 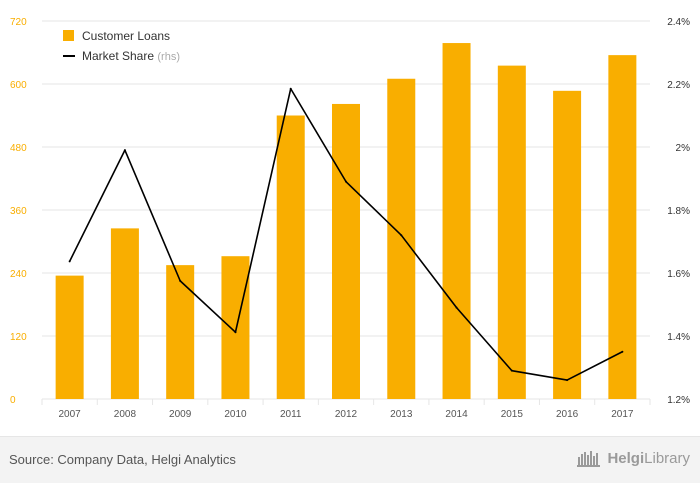 What do you see at coordinates (180, 414) in the screenshot?
I see `x-tick-label: 2009` at bounding box center [180, 414].